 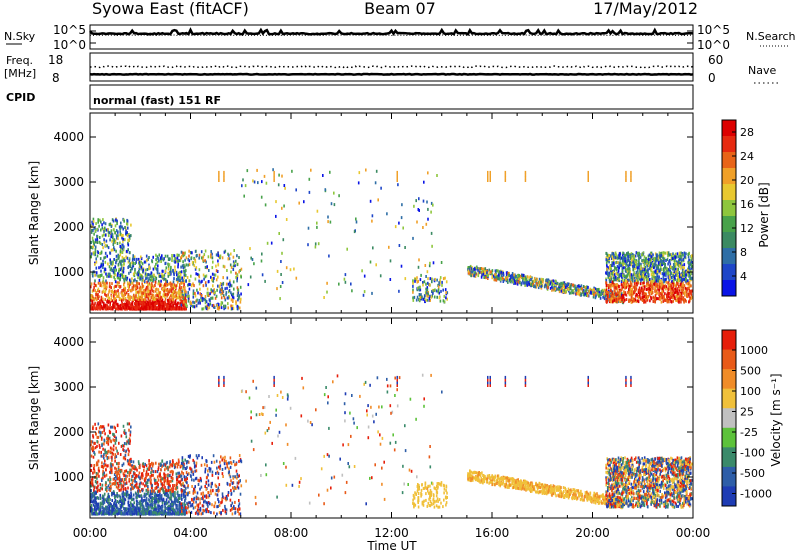 What do you see at coordinates (764, 214) in the screenshot?
I see `power-colorbar-label: Power [dB]` at bounding box center [764, 214].